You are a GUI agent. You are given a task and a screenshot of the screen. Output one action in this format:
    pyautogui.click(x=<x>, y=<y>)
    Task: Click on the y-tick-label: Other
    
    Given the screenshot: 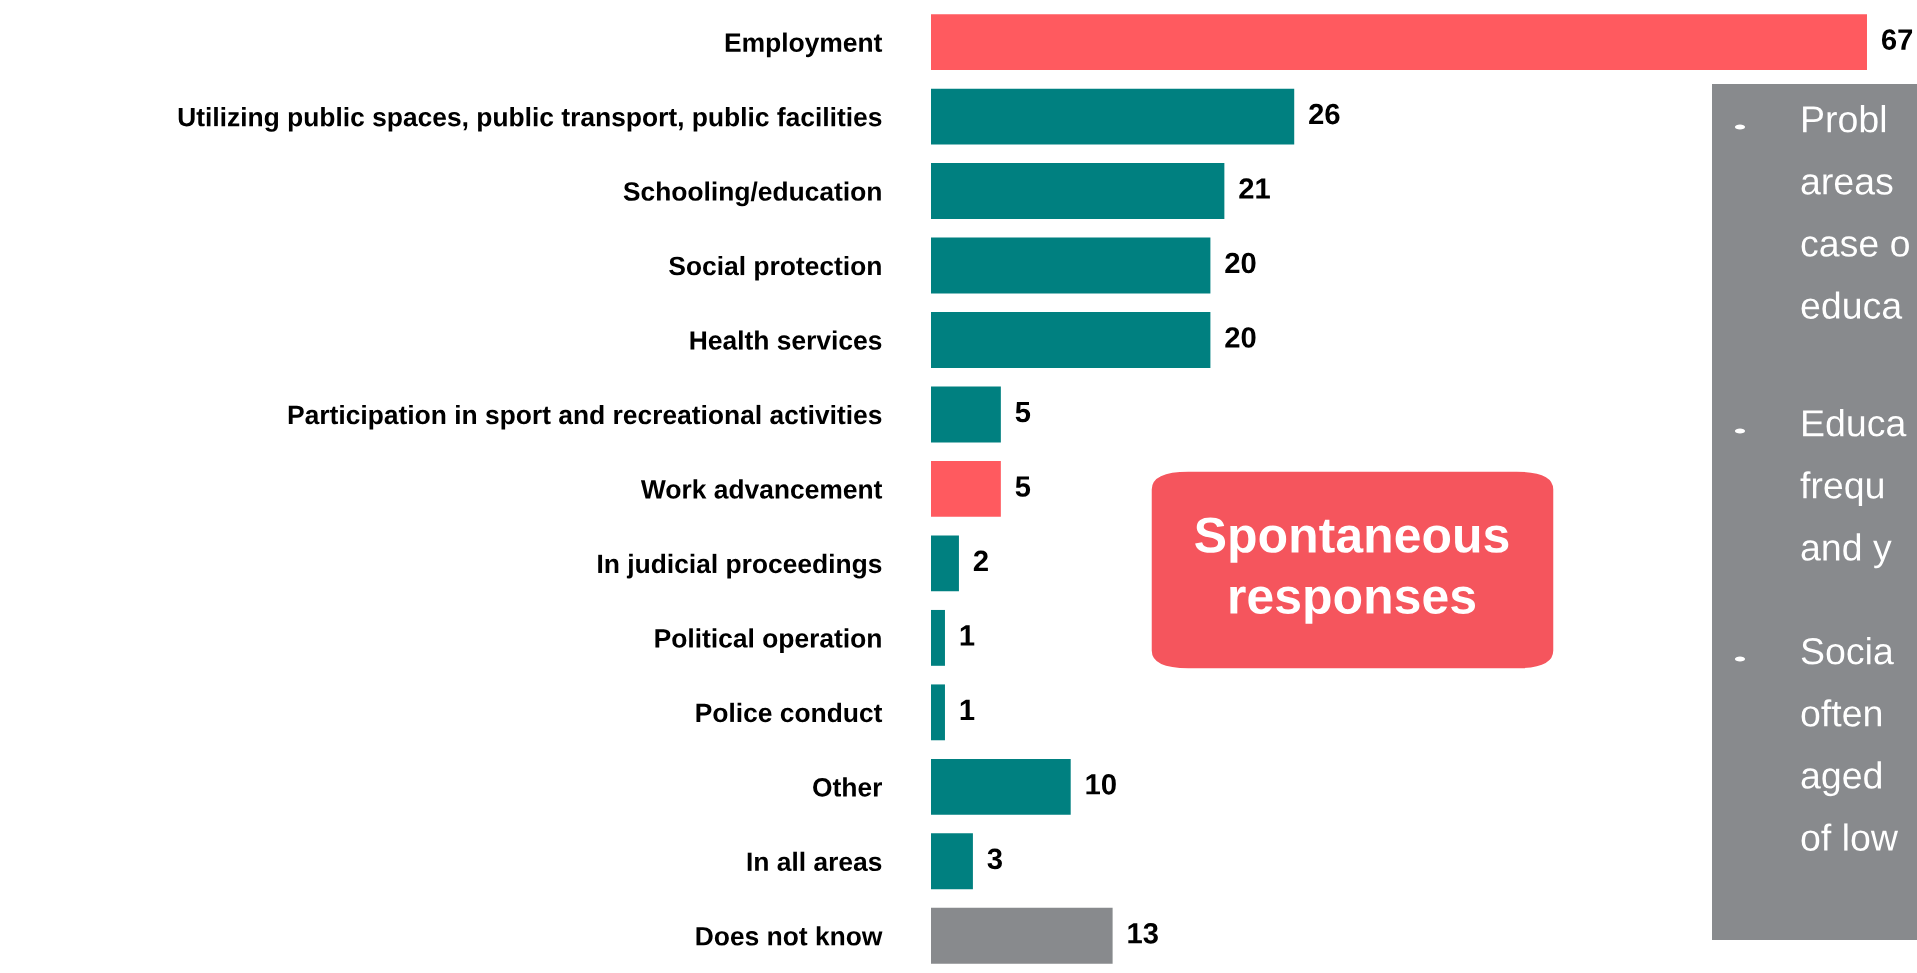 What is the action you would take?
    pyautogui.click(x=847, y=787)
    